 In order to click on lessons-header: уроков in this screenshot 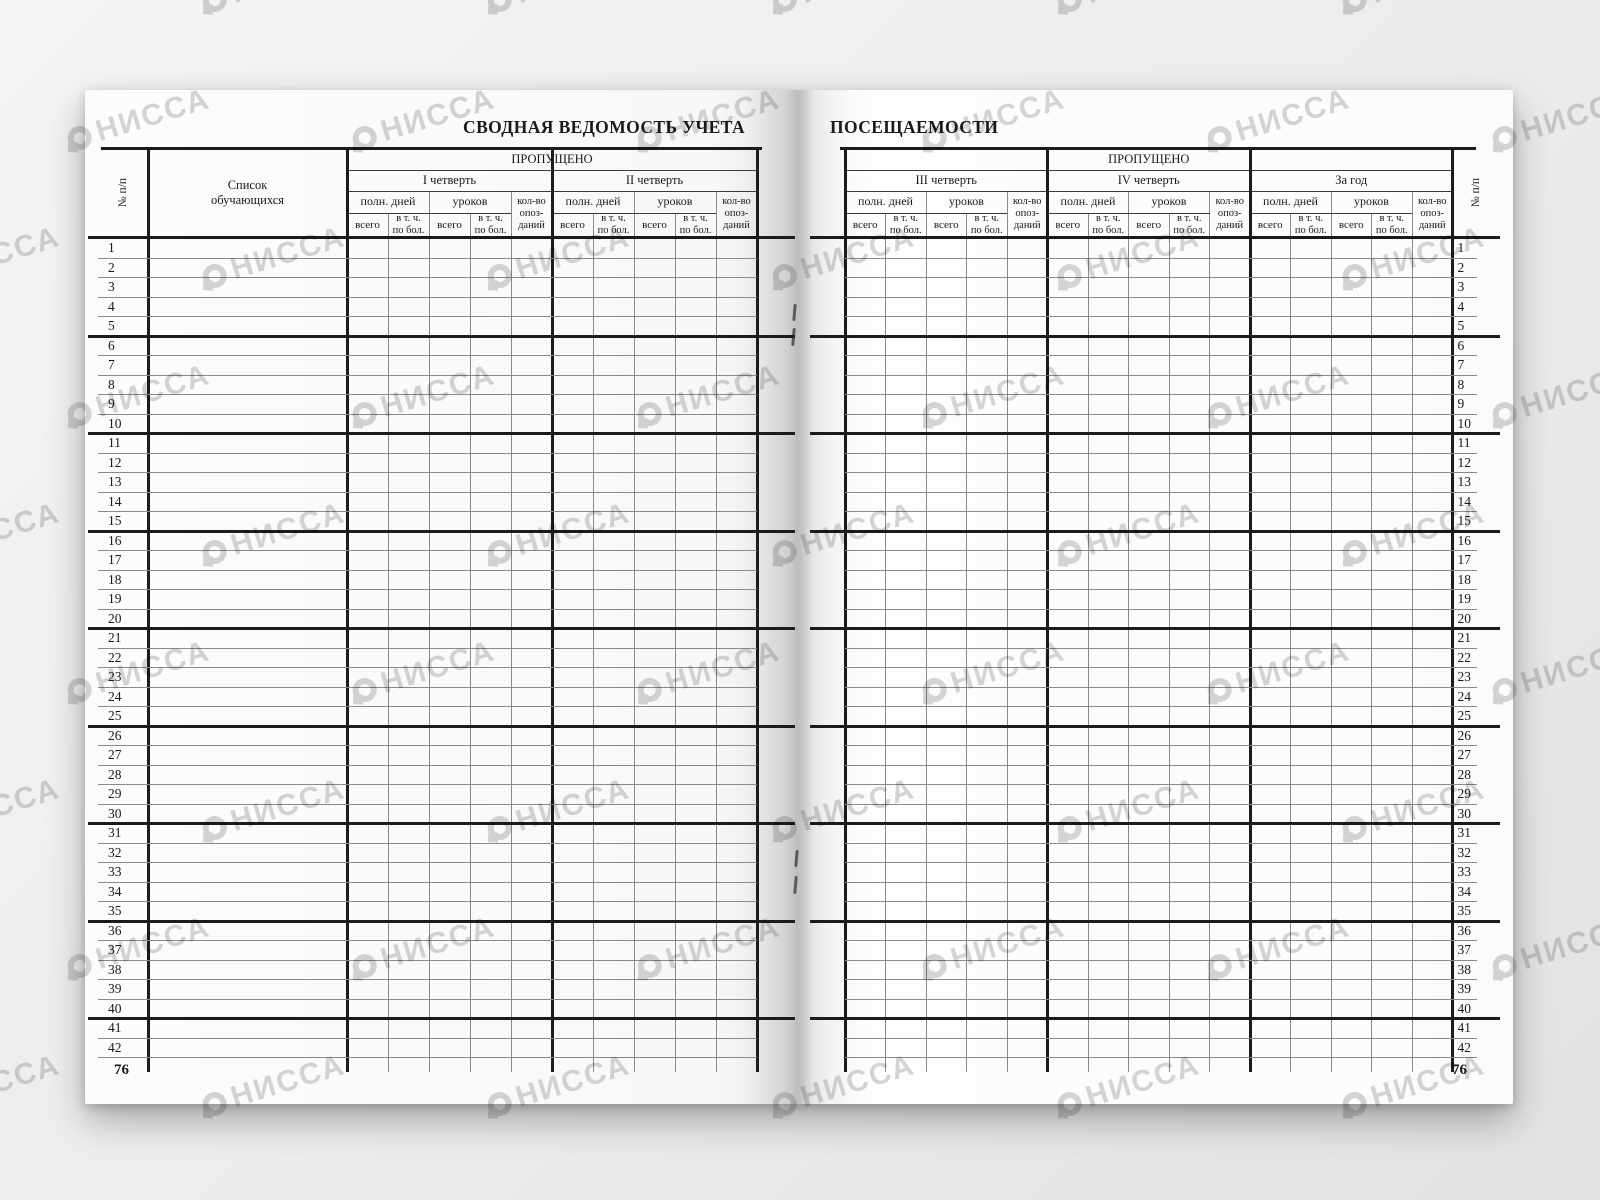, I will do `click(966, 202)`.